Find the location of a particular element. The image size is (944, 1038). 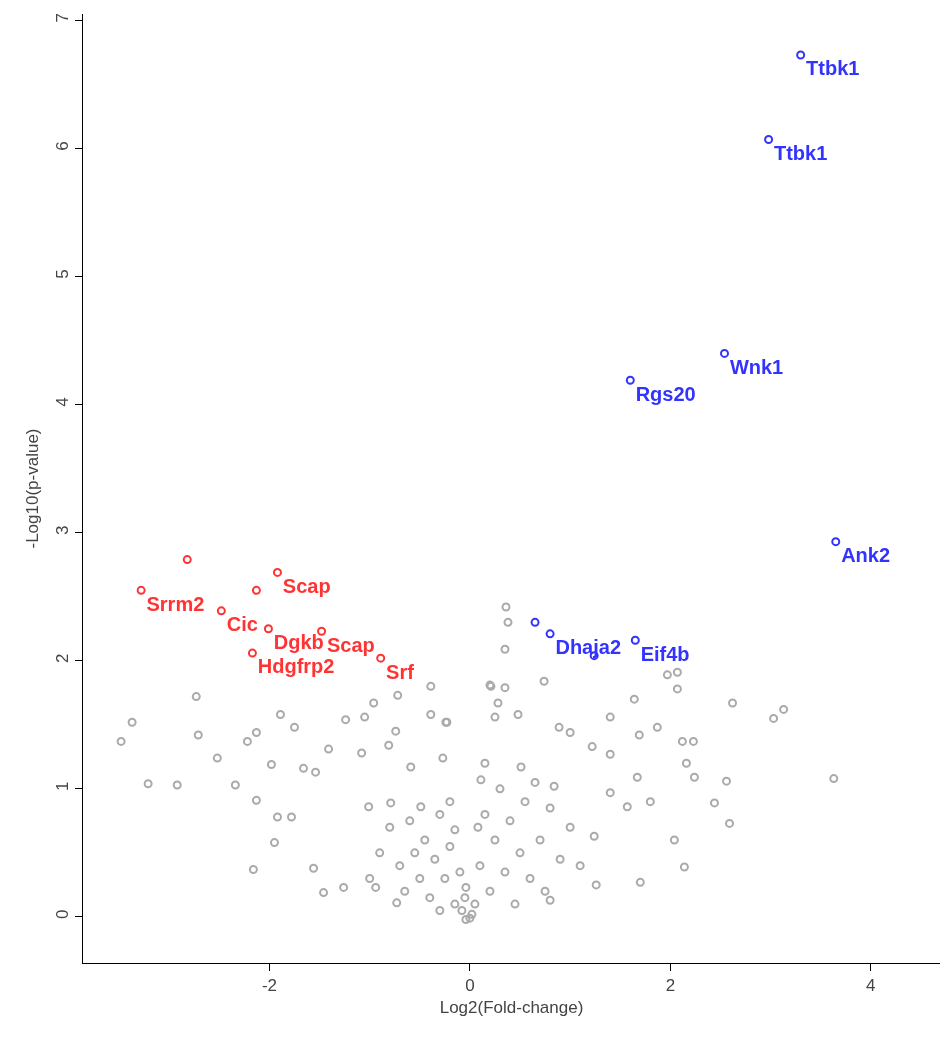

data-label: Srrm2 is located at coordinates (175, 603).